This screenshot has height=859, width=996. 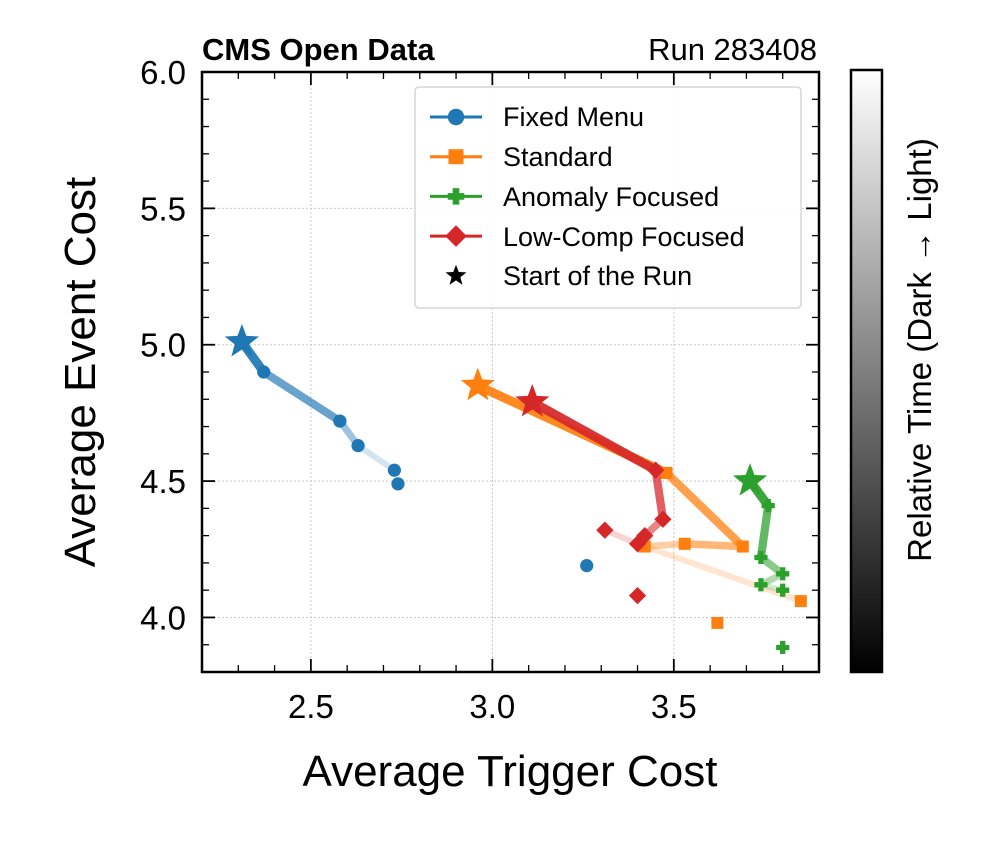 I want to click on legend-box, so click(x=608, y=197).